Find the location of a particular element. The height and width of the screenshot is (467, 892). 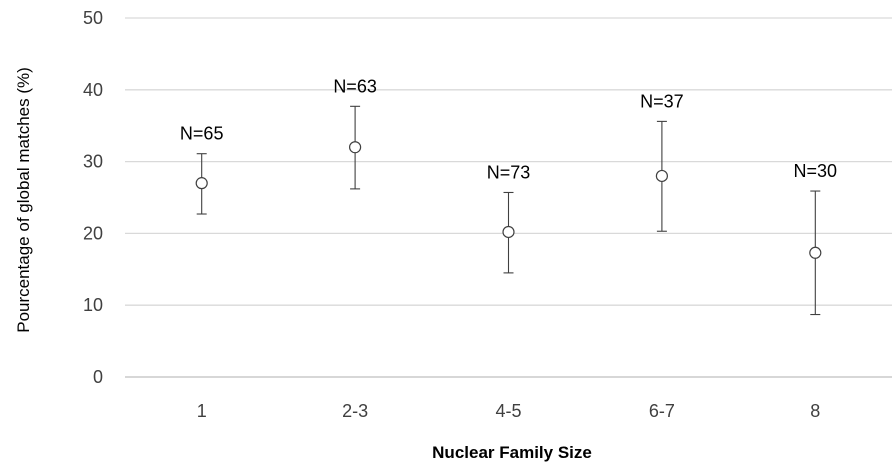

point-annotation: N=30 is located at coordinates (816, 171).